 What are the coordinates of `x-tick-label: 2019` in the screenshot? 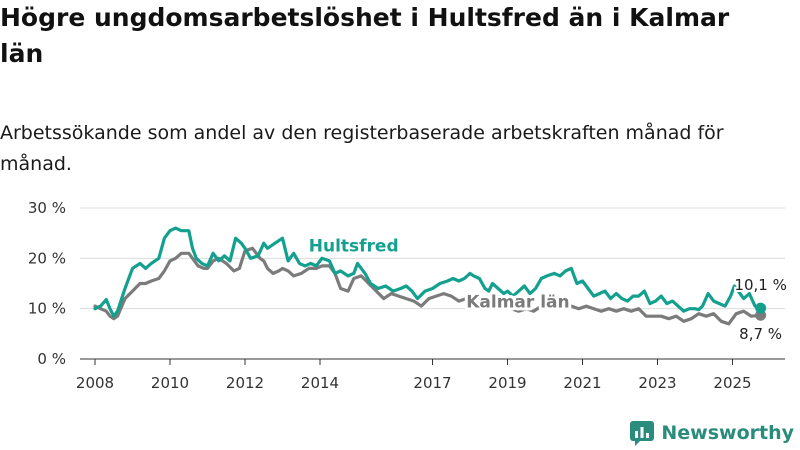 It's located at (507, 383).